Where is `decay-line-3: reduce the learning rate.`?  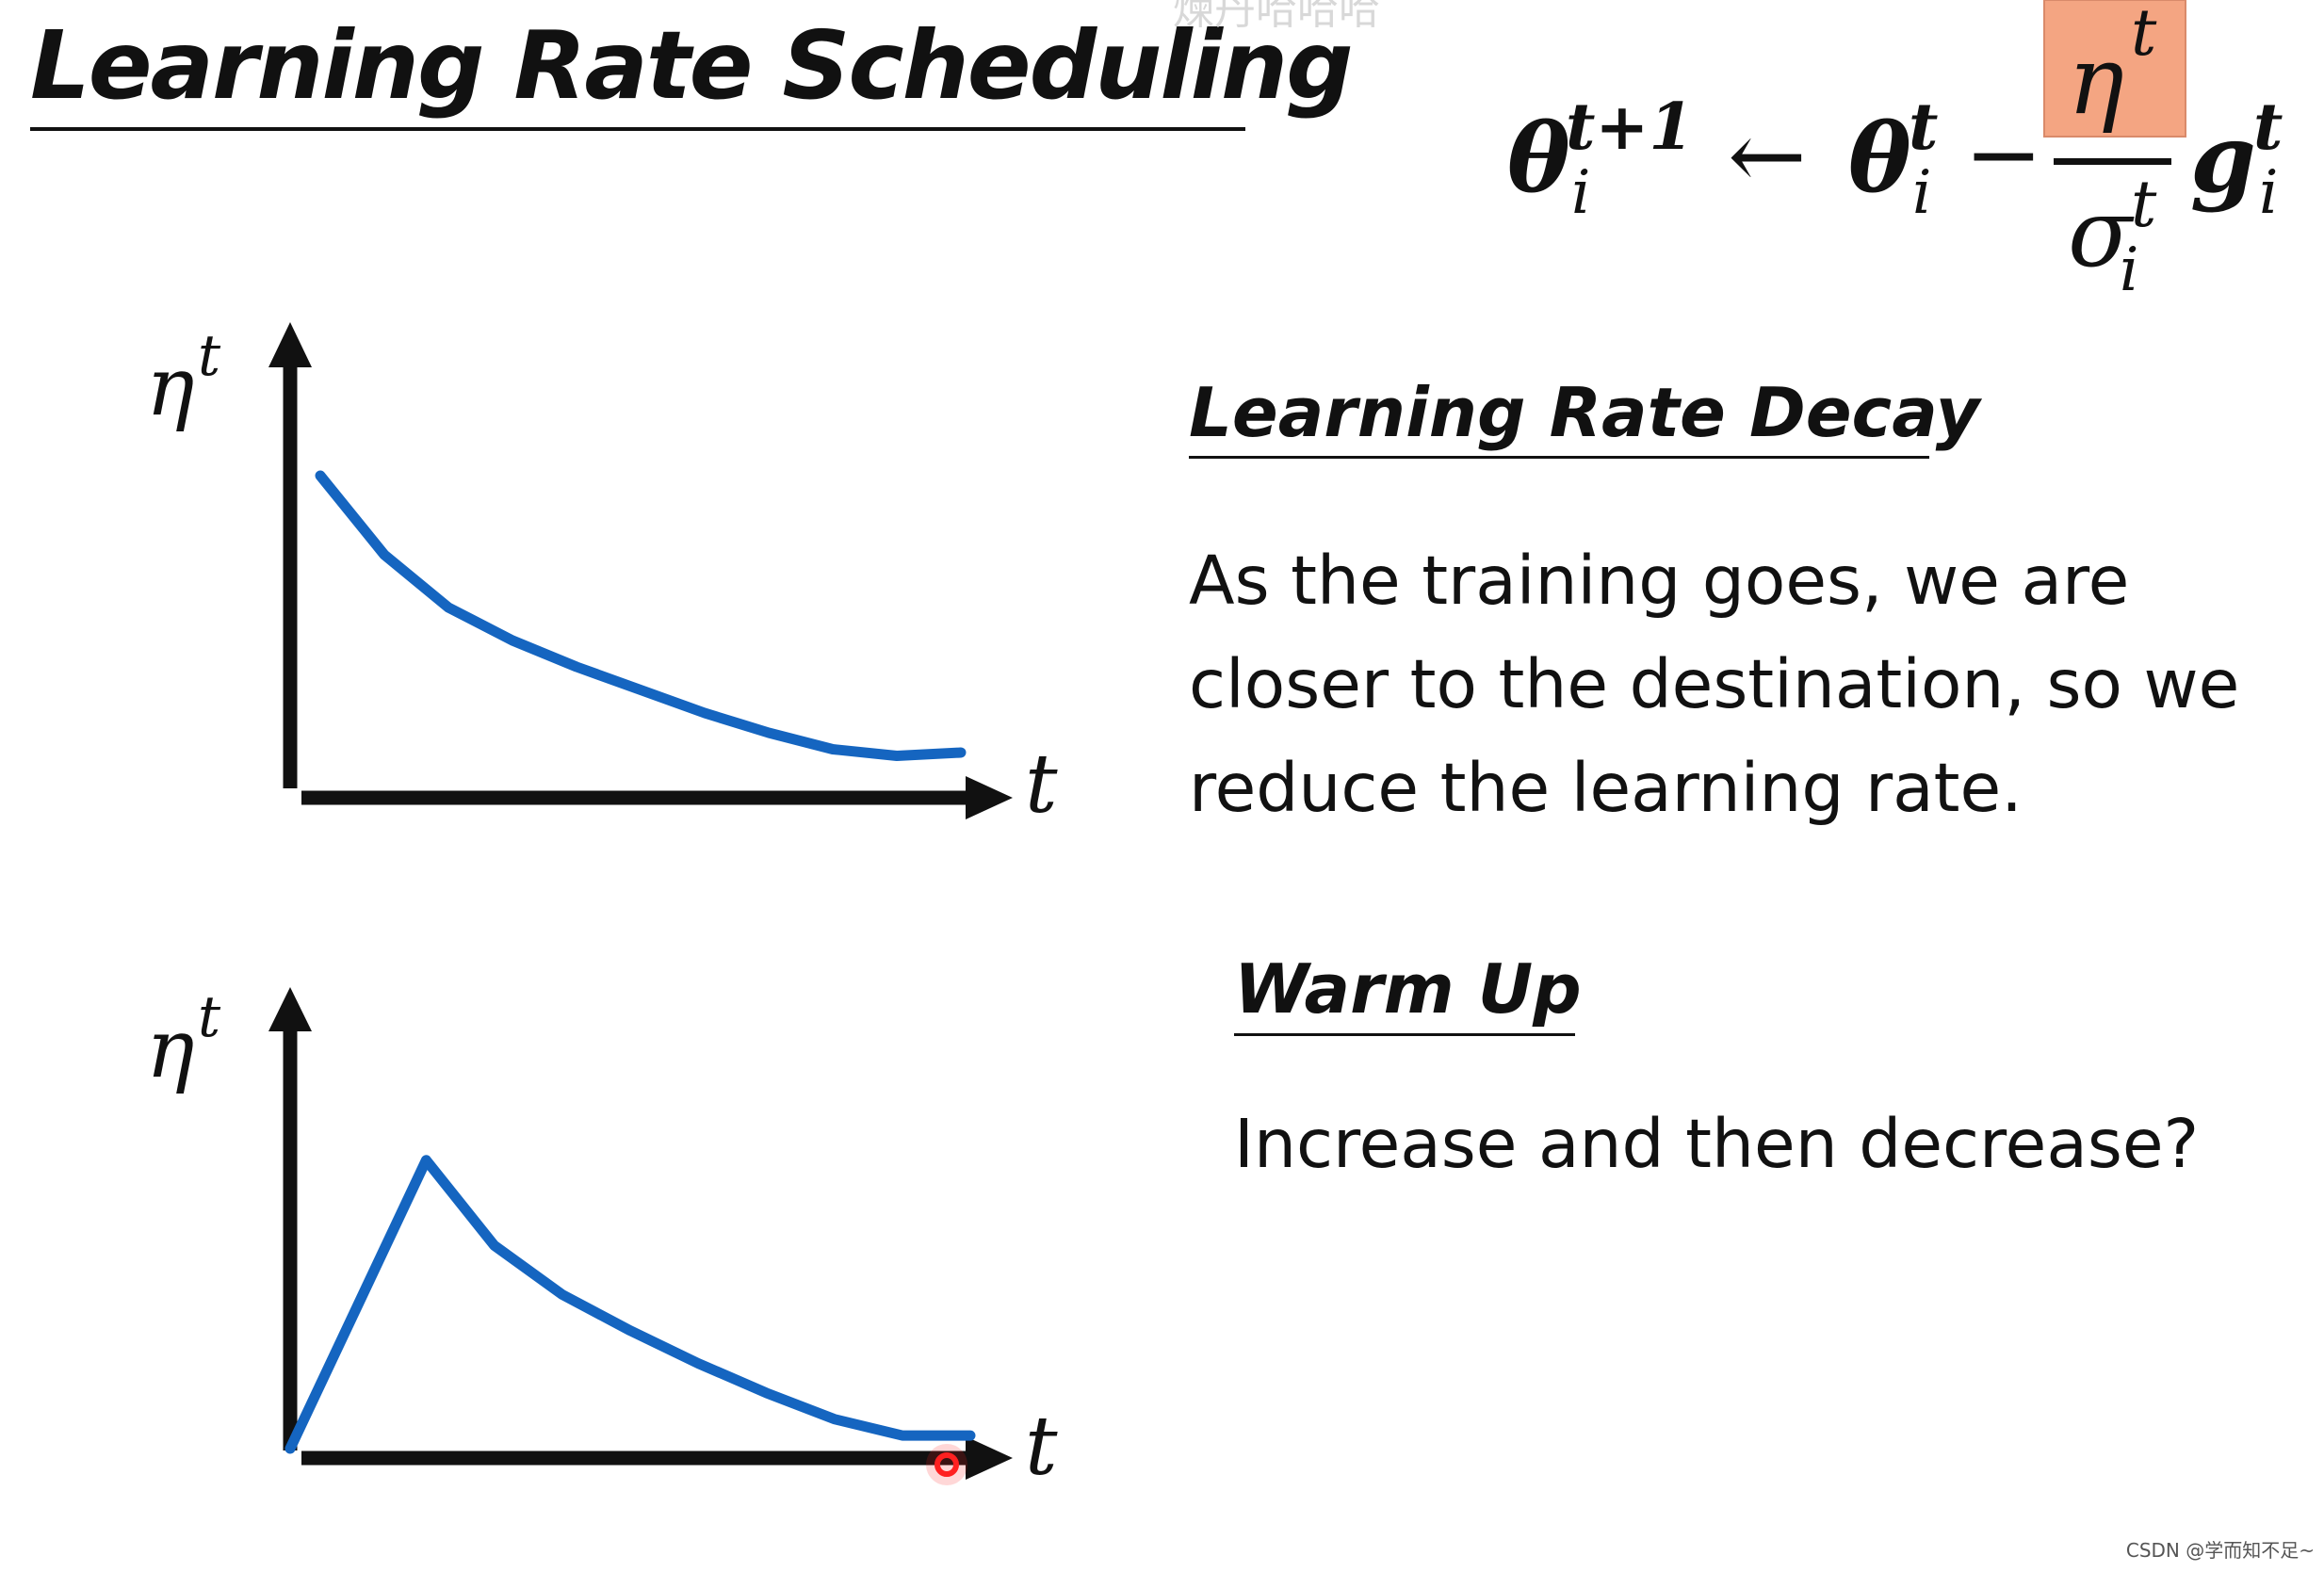 decay-line-3: reduce the learning rate. is located at coordinates (1606, 788).